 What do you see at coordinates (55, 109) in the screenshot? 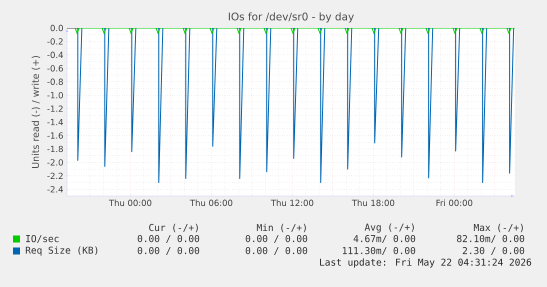
I see `y-tick-label: -1.2` at bounding box center [55, 109].